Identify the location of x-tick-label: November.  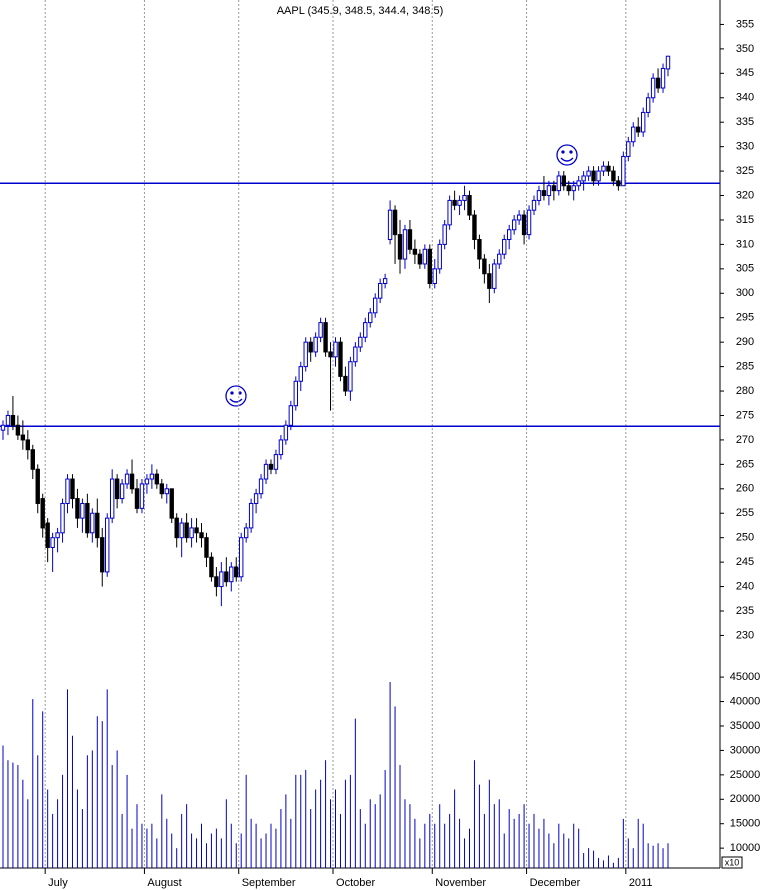
(460, 883).